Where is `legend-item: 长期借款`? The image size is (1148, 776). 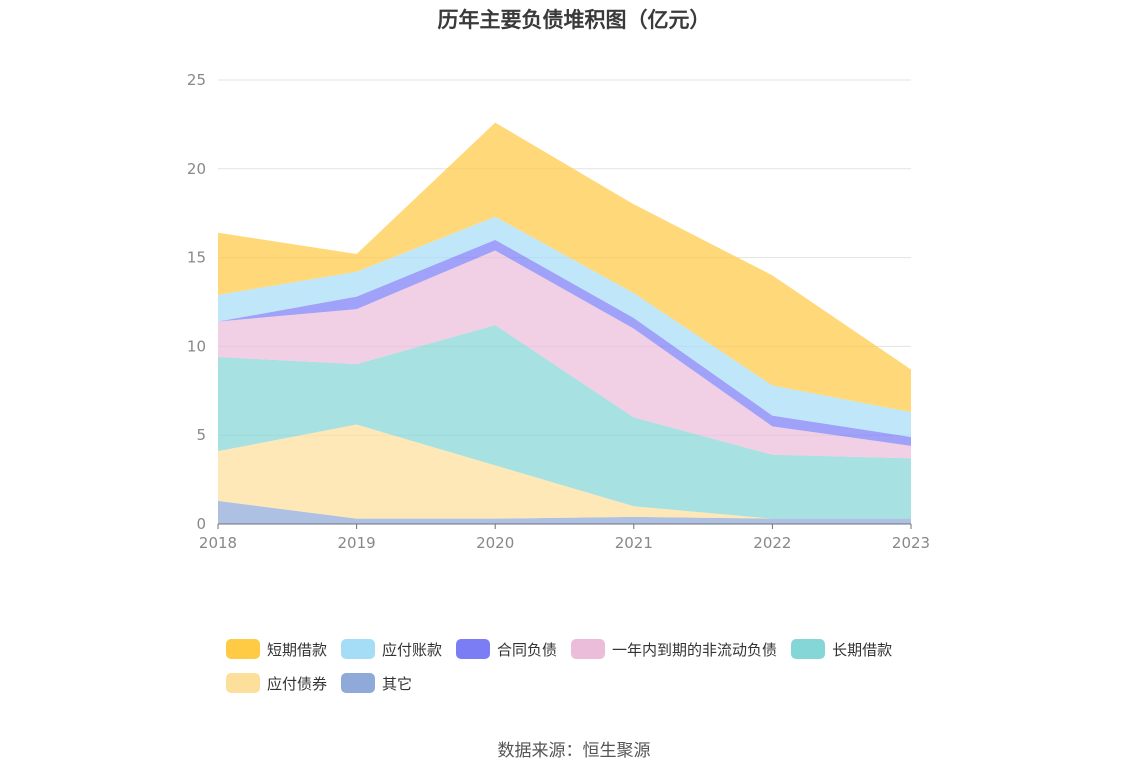
legend-item: 长期借款 is located at coordinates (841, 649).